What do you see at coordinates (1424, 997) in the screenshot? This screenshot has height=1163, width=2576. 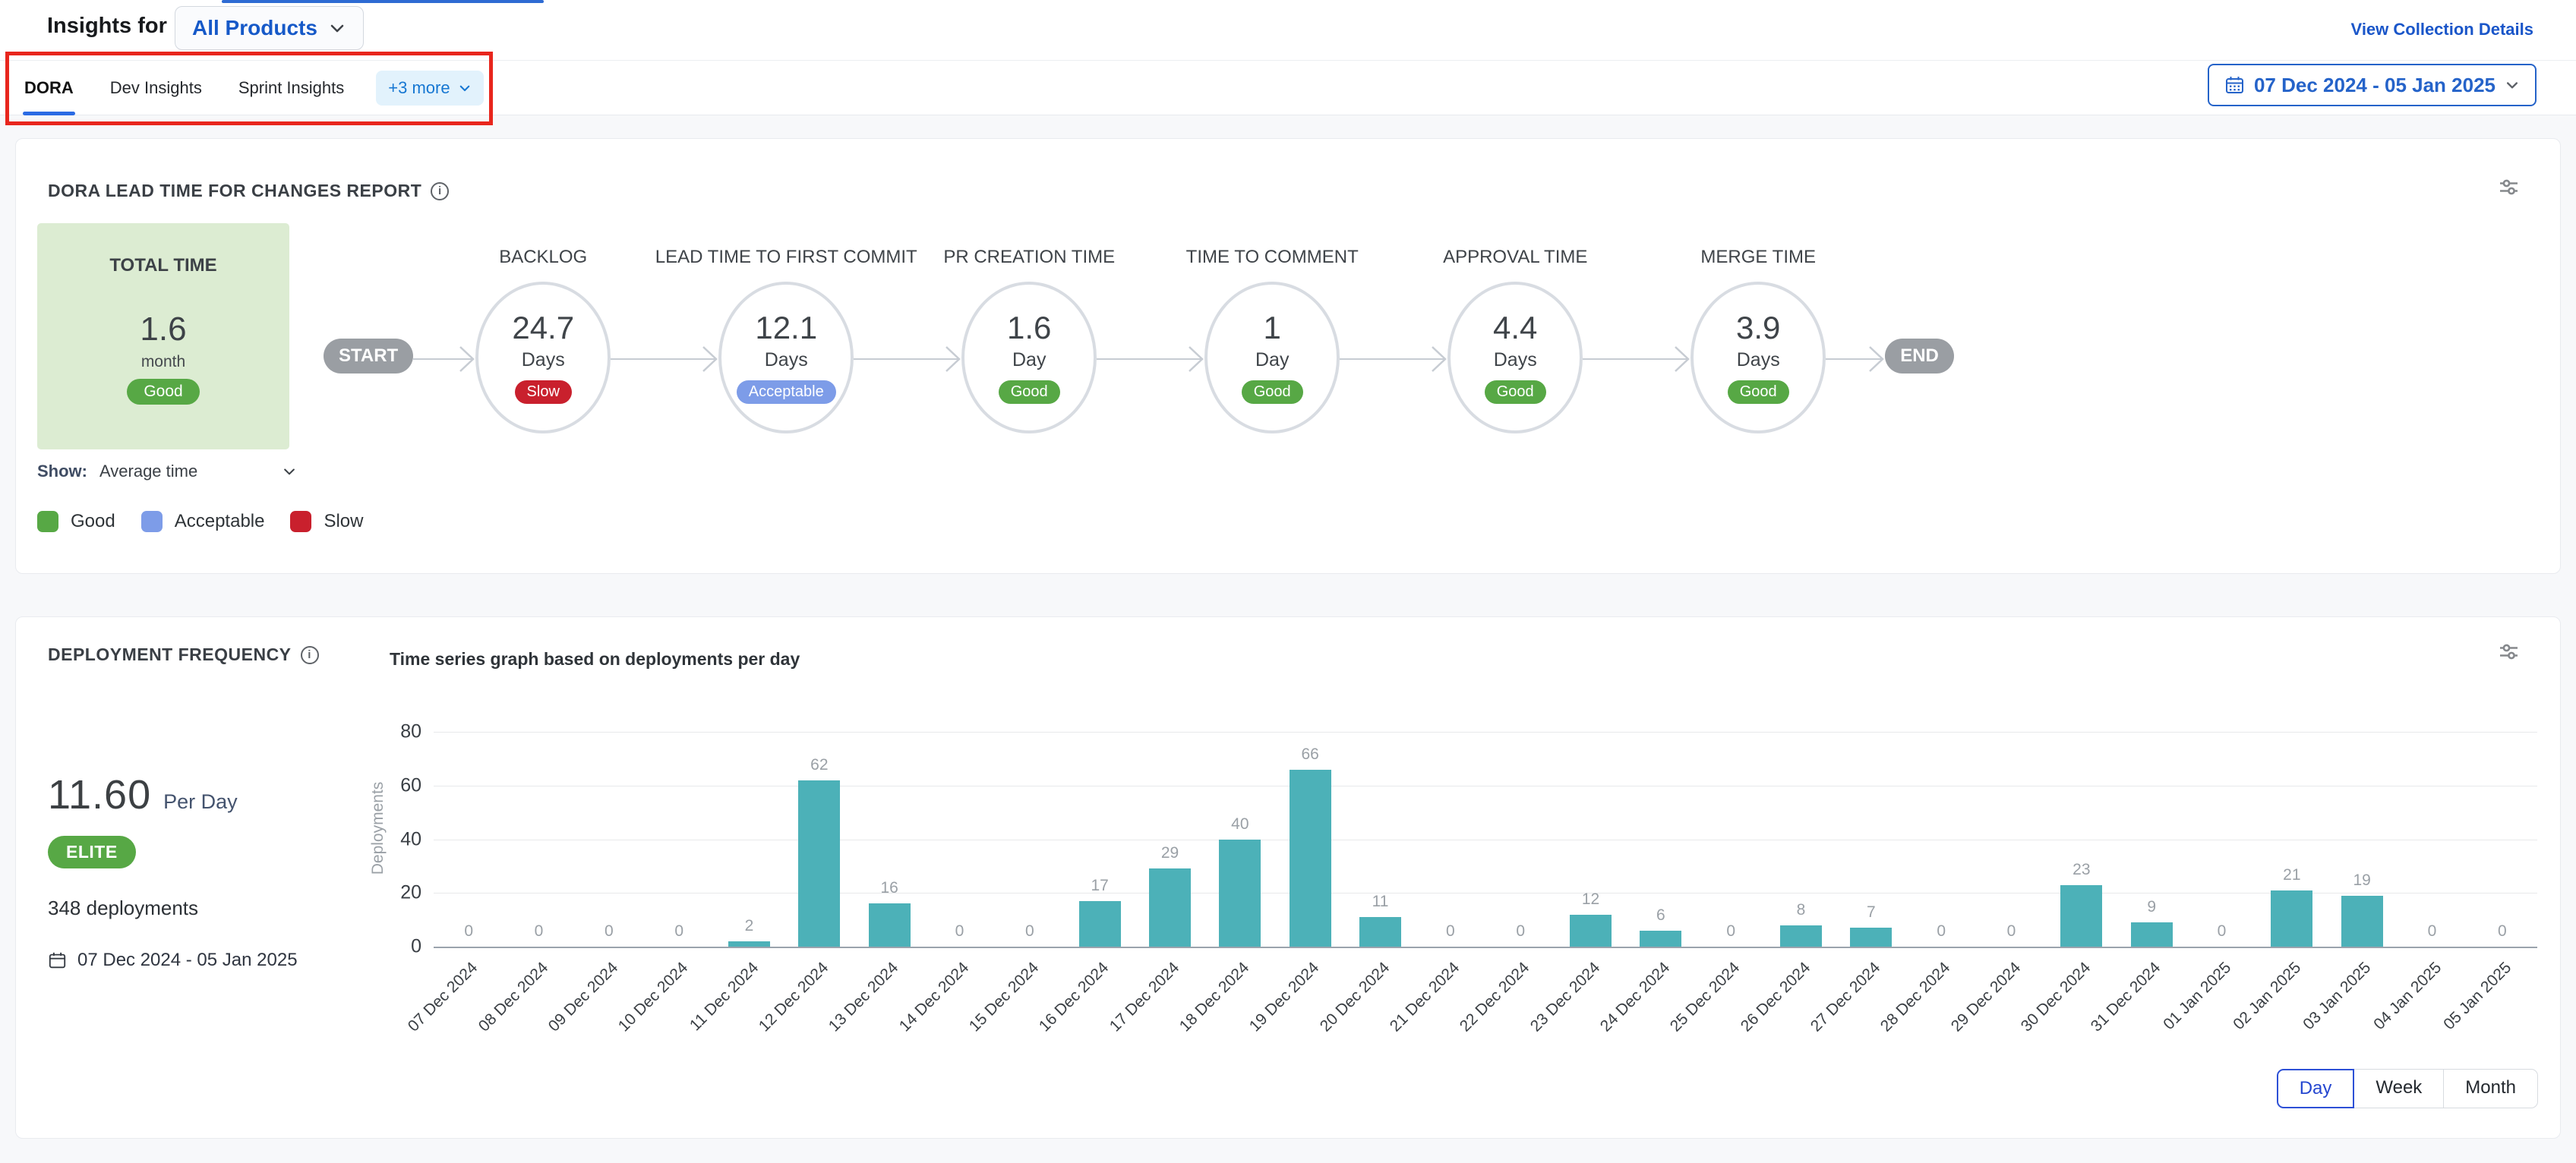 I see `x-axis-tick: 21 Dec 2024` at bounding box center [1424, 997].